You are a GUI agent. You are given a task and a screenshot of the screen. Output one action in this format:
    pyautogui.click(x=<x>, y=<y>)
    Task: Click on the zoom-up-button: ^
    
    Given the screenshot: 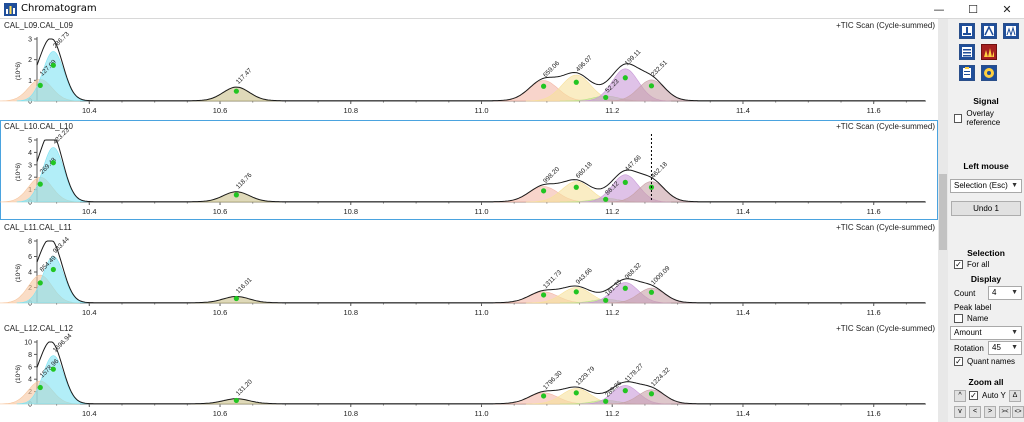 What is the action you would take?
    pyautogui.click(x=960, y=396)
    